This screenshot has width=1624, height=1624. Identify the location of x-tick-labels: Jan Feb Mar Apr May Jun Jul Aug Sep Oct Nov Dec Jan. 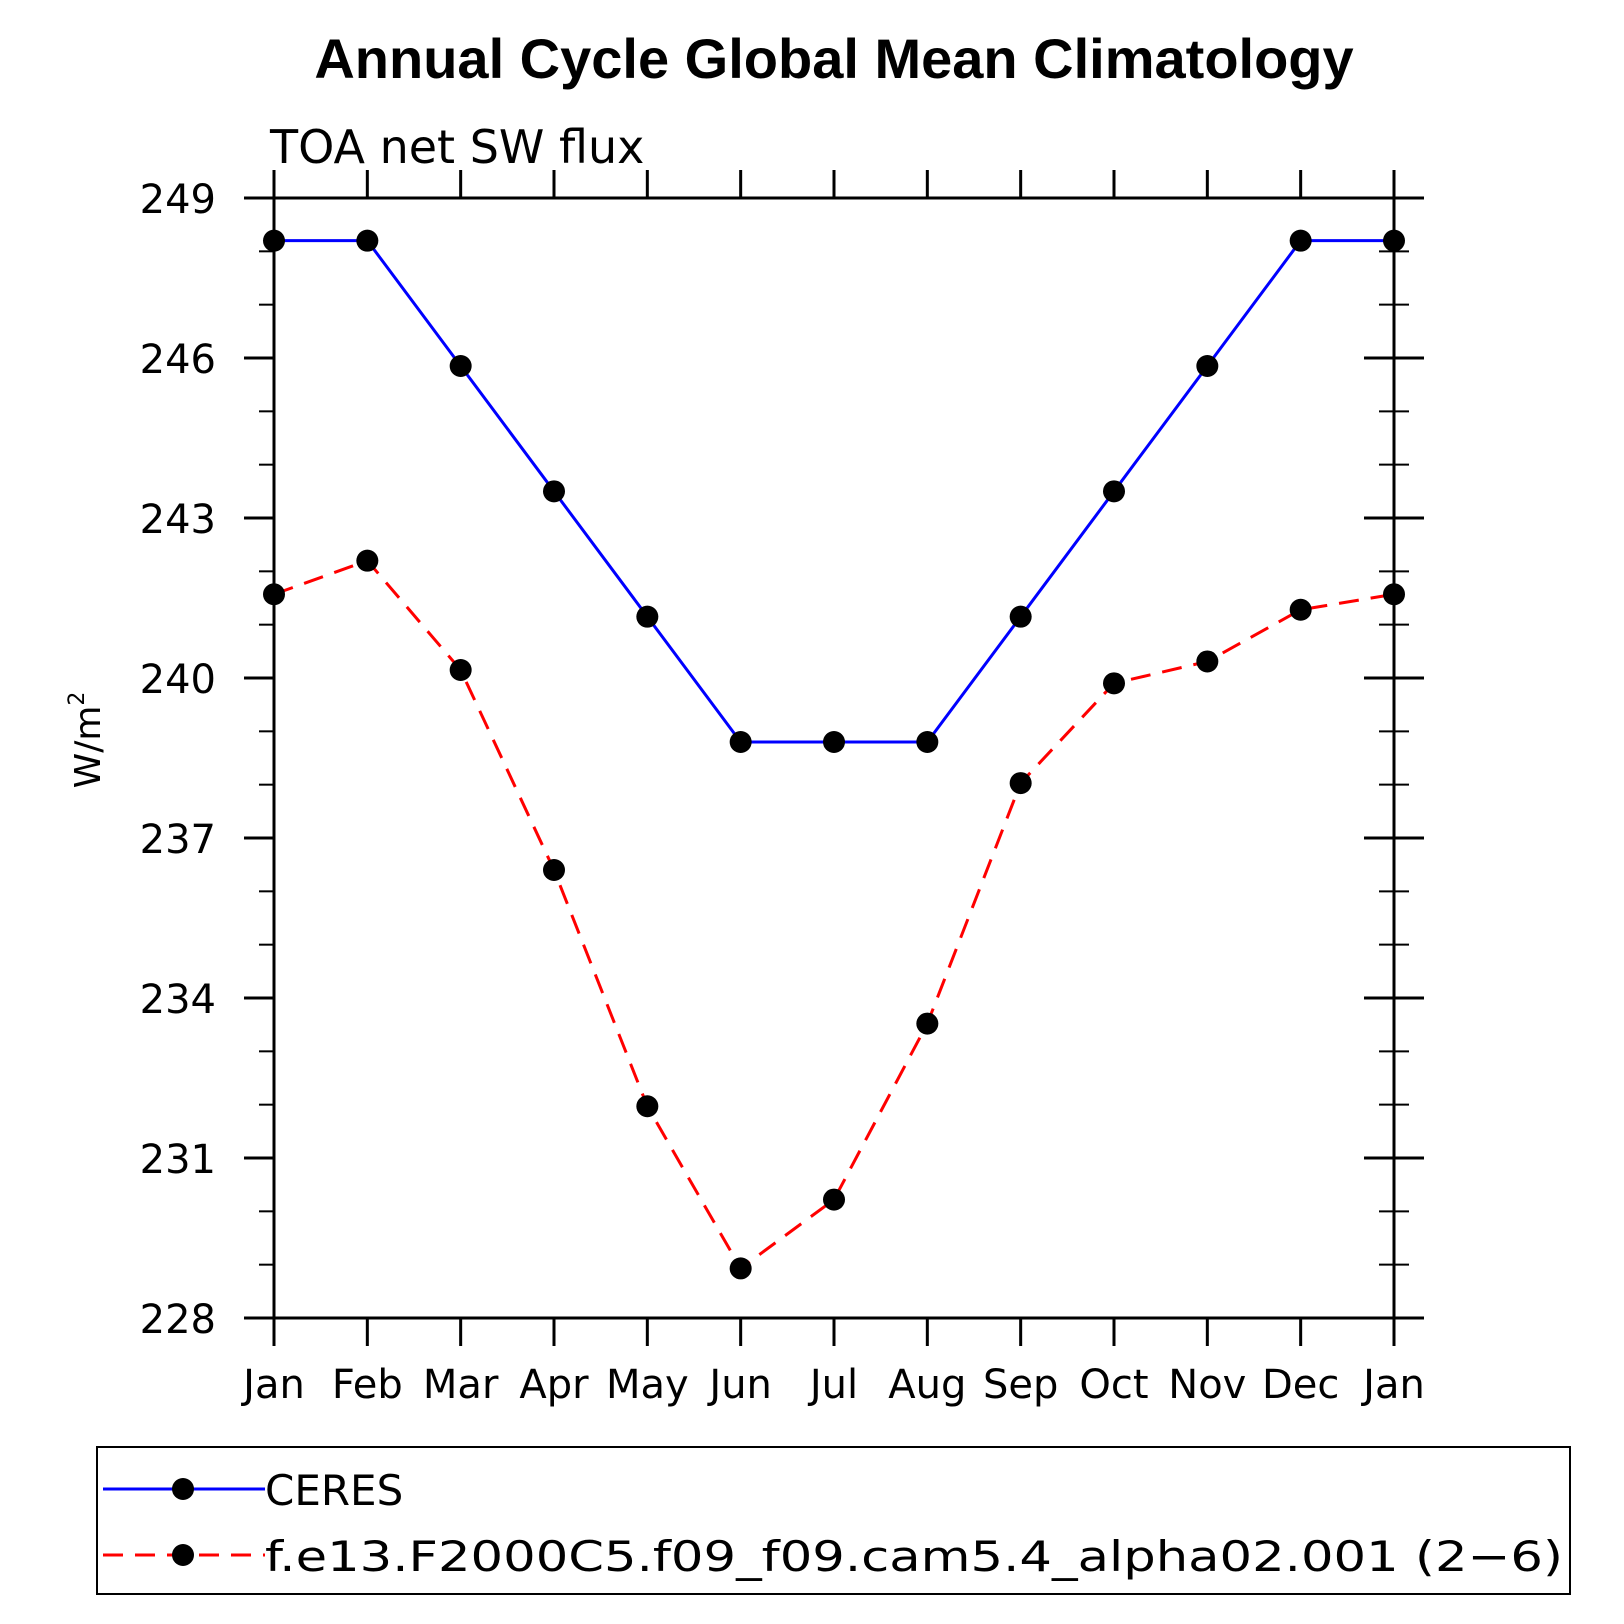
(832, 1385).